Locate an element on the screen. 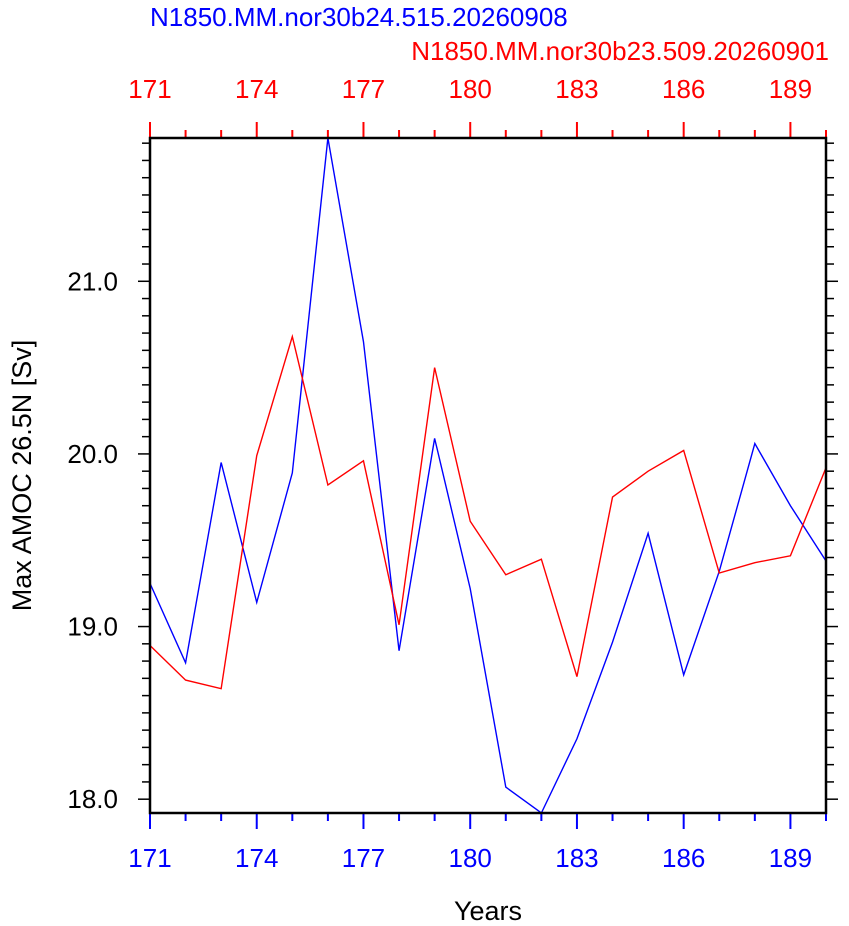  x-tick-label-top: 174 is located at coordinates (256, 89).